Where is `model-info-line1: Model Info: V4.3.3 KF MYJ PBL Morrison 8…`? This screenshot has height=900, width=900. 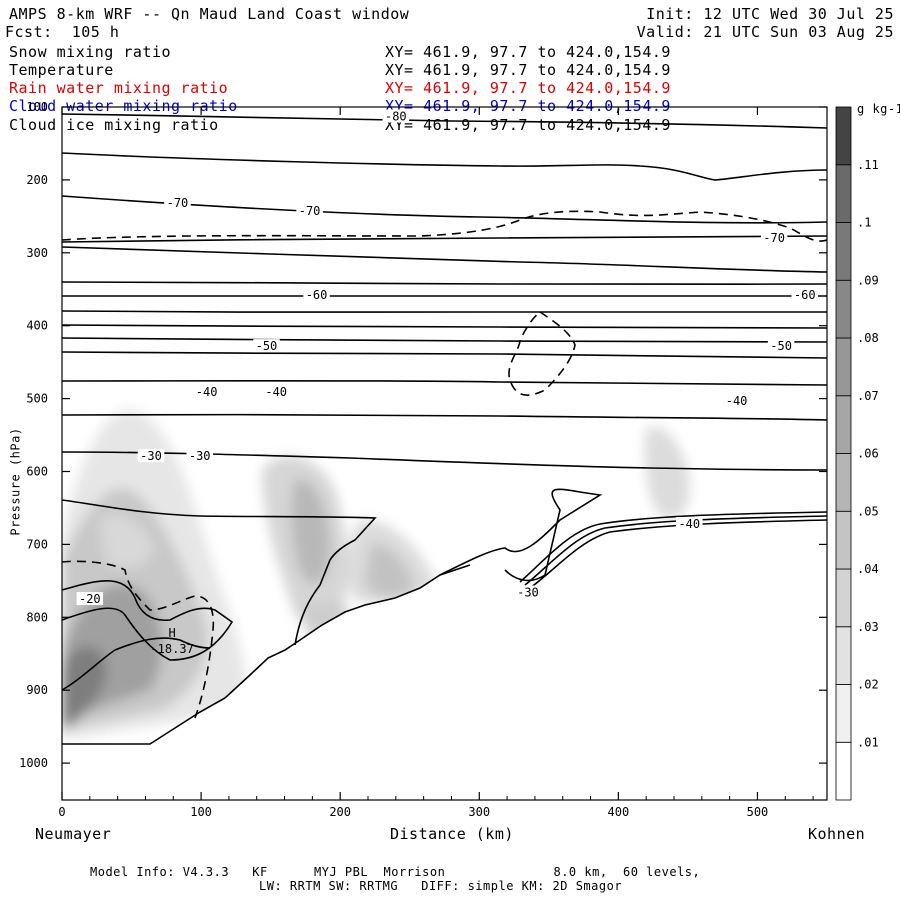
model-info-line1: Model Info: V4.3.3 KF MYJ PBL Morrison 8… is located at coordinates (395, 872).